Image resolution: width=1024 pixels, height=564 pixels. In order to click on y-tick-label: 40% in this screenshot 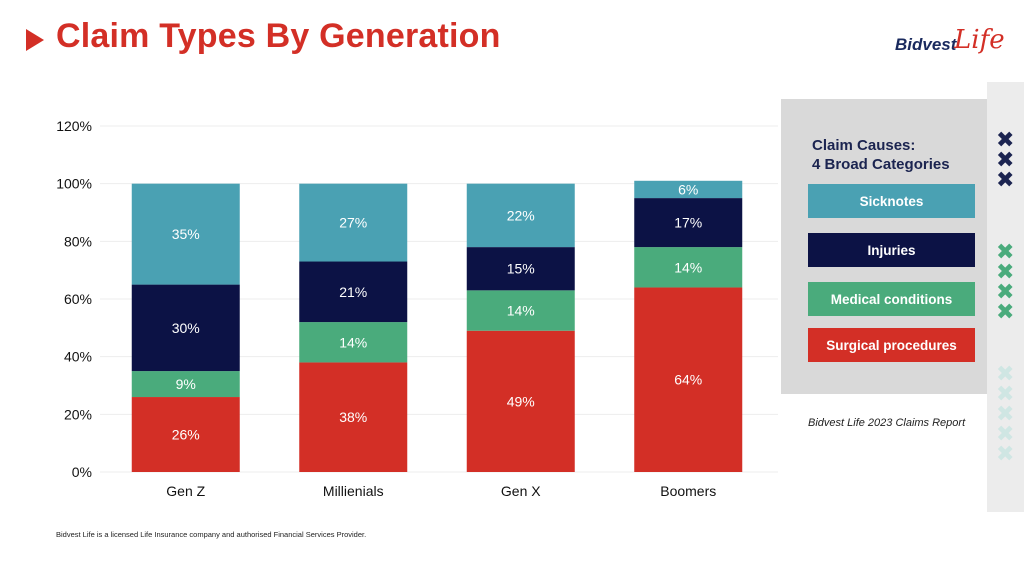, I will do `click(78, 357)`.